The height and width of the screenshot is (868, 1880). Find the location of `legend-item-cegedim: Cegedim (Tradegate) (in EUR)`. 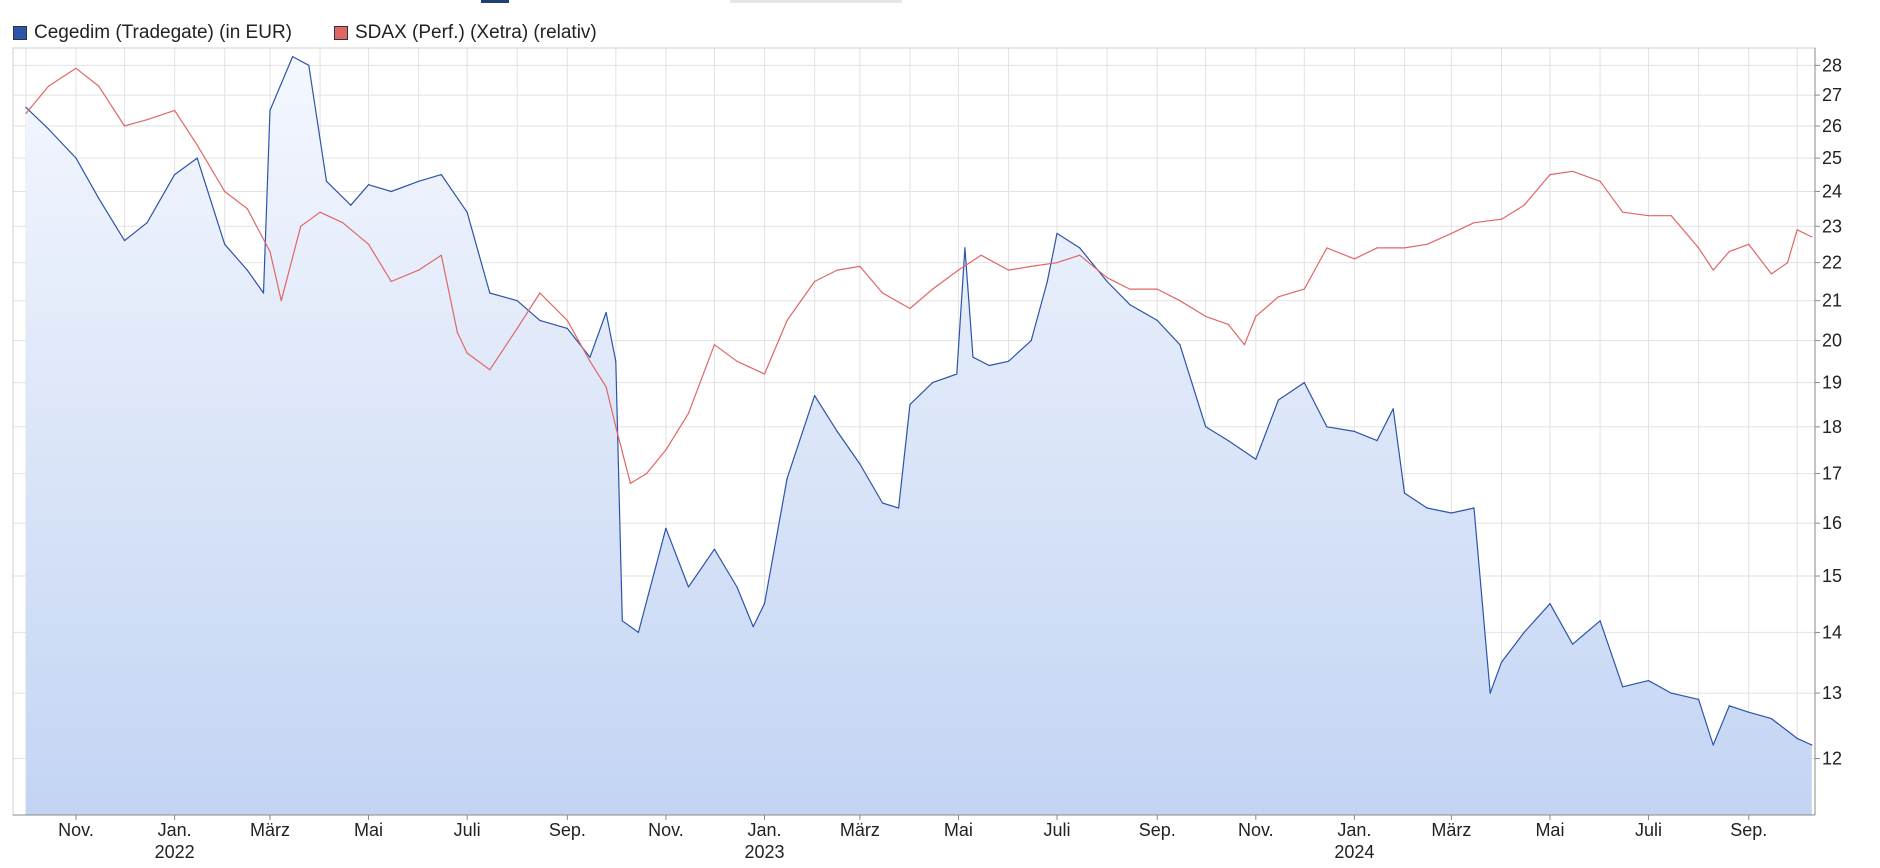

legend-item-cegedim: Cegedim (Tradegate) (in EUR) is located at coordinates (152, 33).